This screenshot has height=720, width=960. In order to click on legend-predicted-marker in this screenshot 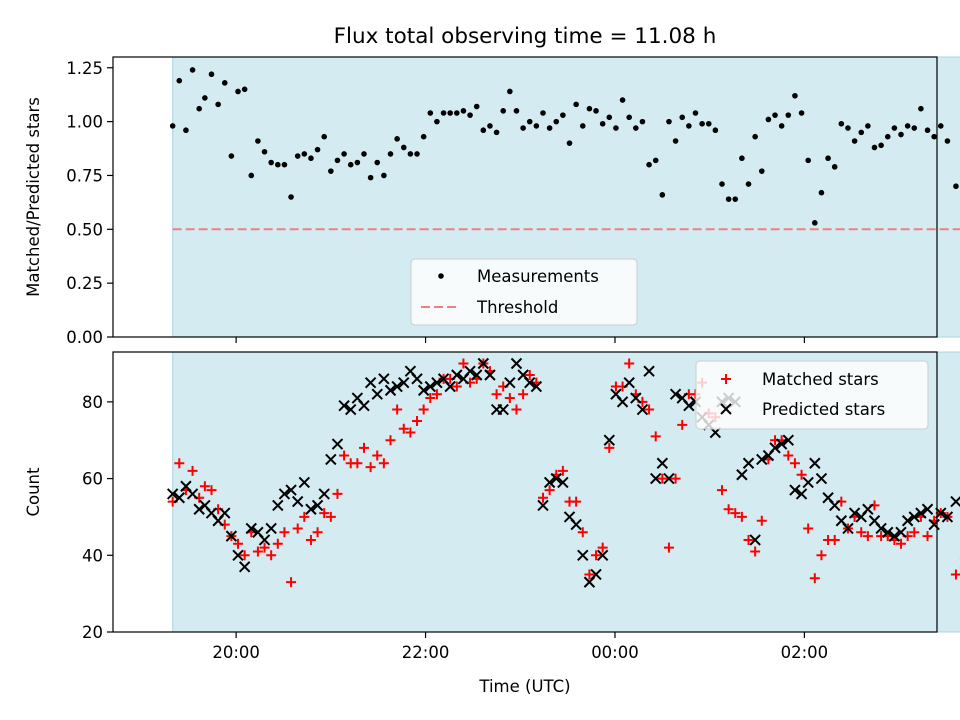, I will do `click(726, 409)`.